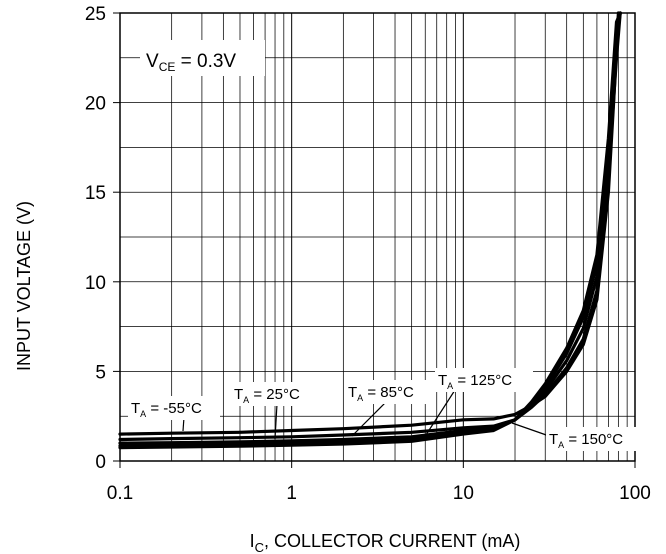 This screenshot has height=554, width=666. What do you see at coordinates (95, 104) in the screenshot?
I see `y-tick-label: 20` at bounding box center [95, 104].